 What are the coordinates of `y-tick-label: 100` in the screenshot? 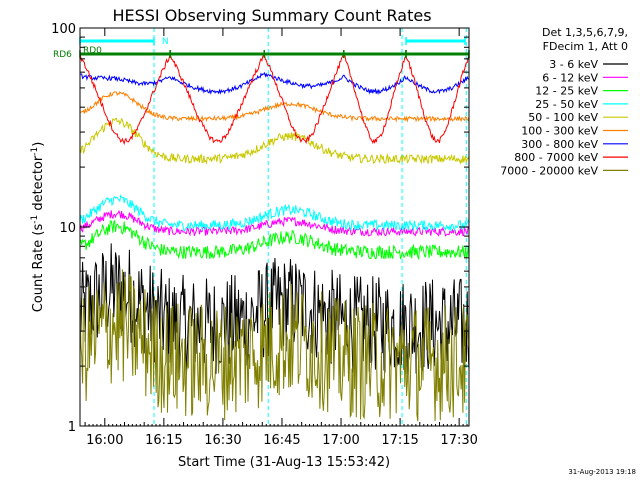 It's located at (63, 29).